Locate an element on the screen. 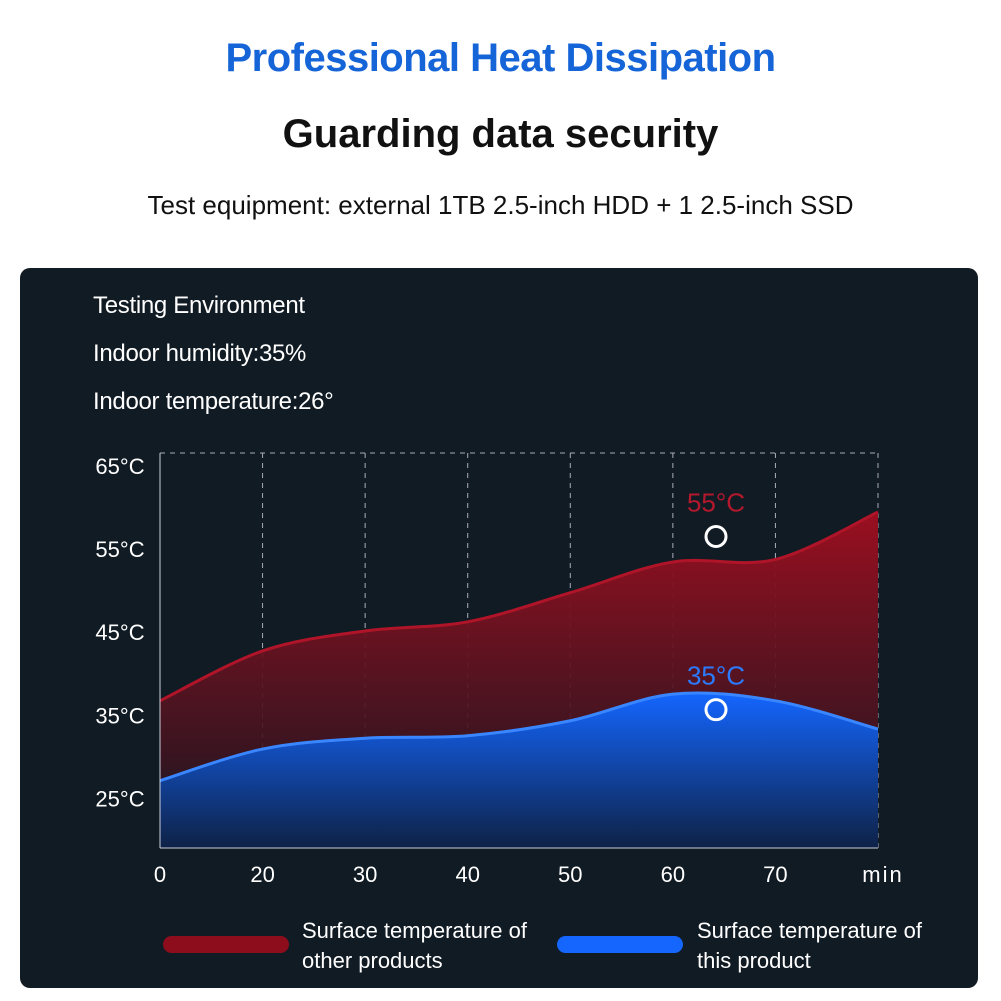 The image size is (1001, 1001). x-tick-label: 0 is located at coordinates (160, 874).